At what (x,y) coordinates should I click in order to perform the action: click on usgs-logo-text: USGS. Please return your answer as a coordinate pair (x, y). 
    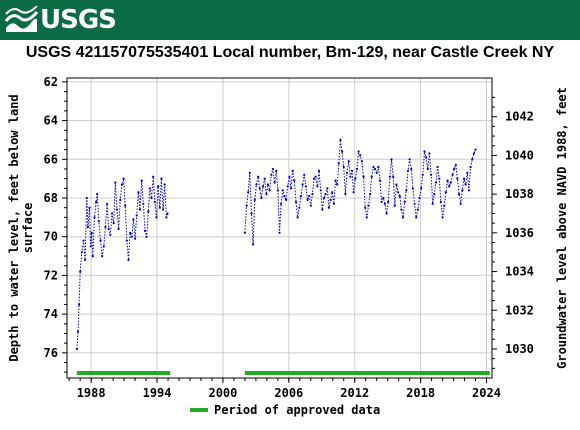
    Looking at the image, I should click on (78, 20).